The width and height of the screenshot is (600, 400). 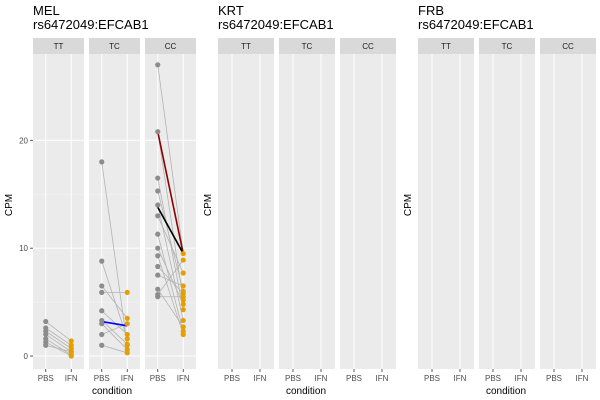 I want to click on krt-panel-tc, so click(x=307, y=211).